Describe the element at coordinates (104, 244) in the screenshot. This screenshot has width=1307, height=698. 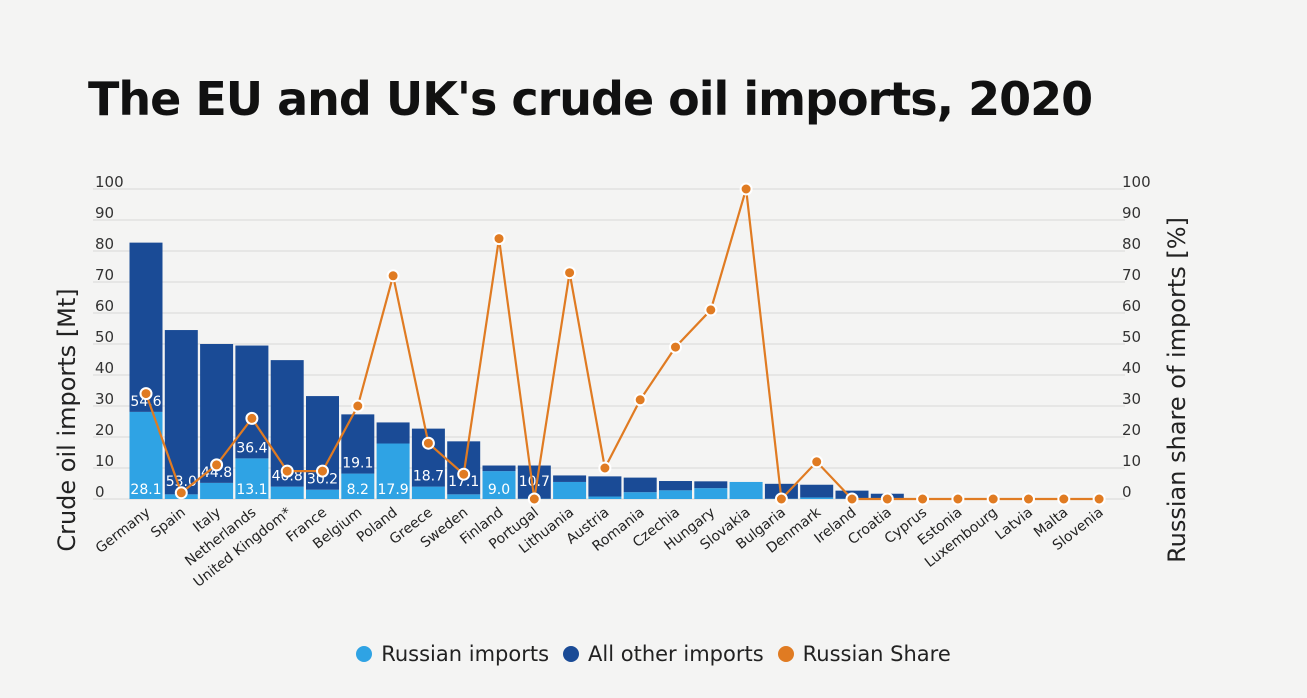
I see `y-tick-label: 80` at that location.